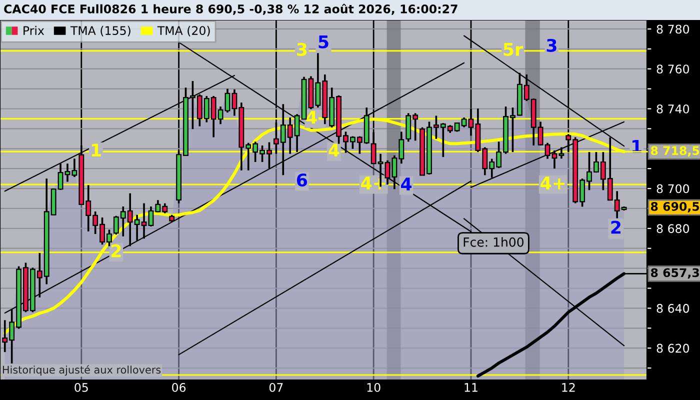 The image size is (700, 400). Describe the element at coordinates (179, 387) in the screenshot. I see `x-tick-label: 06` at that location.